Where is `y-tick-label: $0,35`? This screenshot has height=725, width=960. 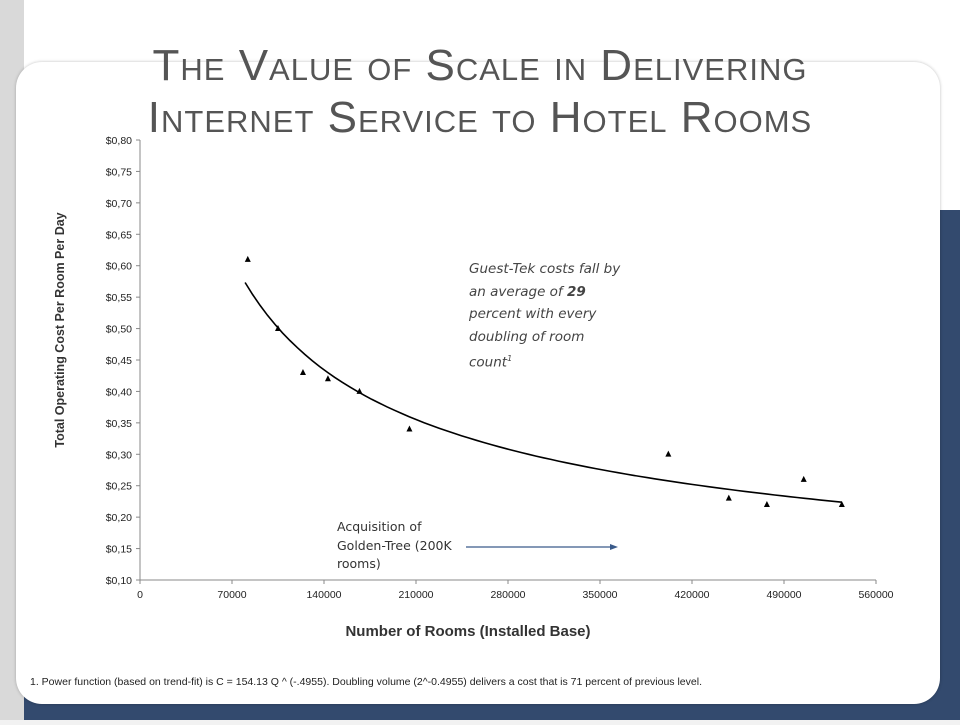
y-tick-label: $0,35 is located at coordinates (119, 424).